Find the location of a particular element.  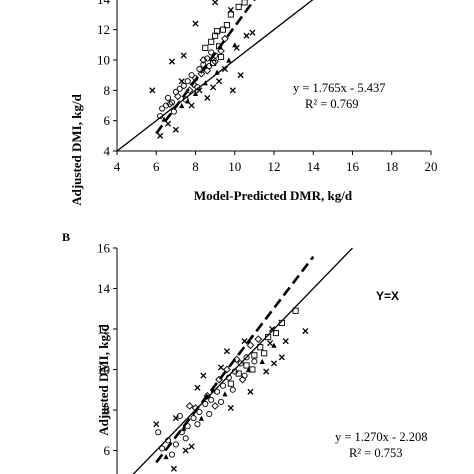

panel-b-regression-line is located at coordinates (235, 359).